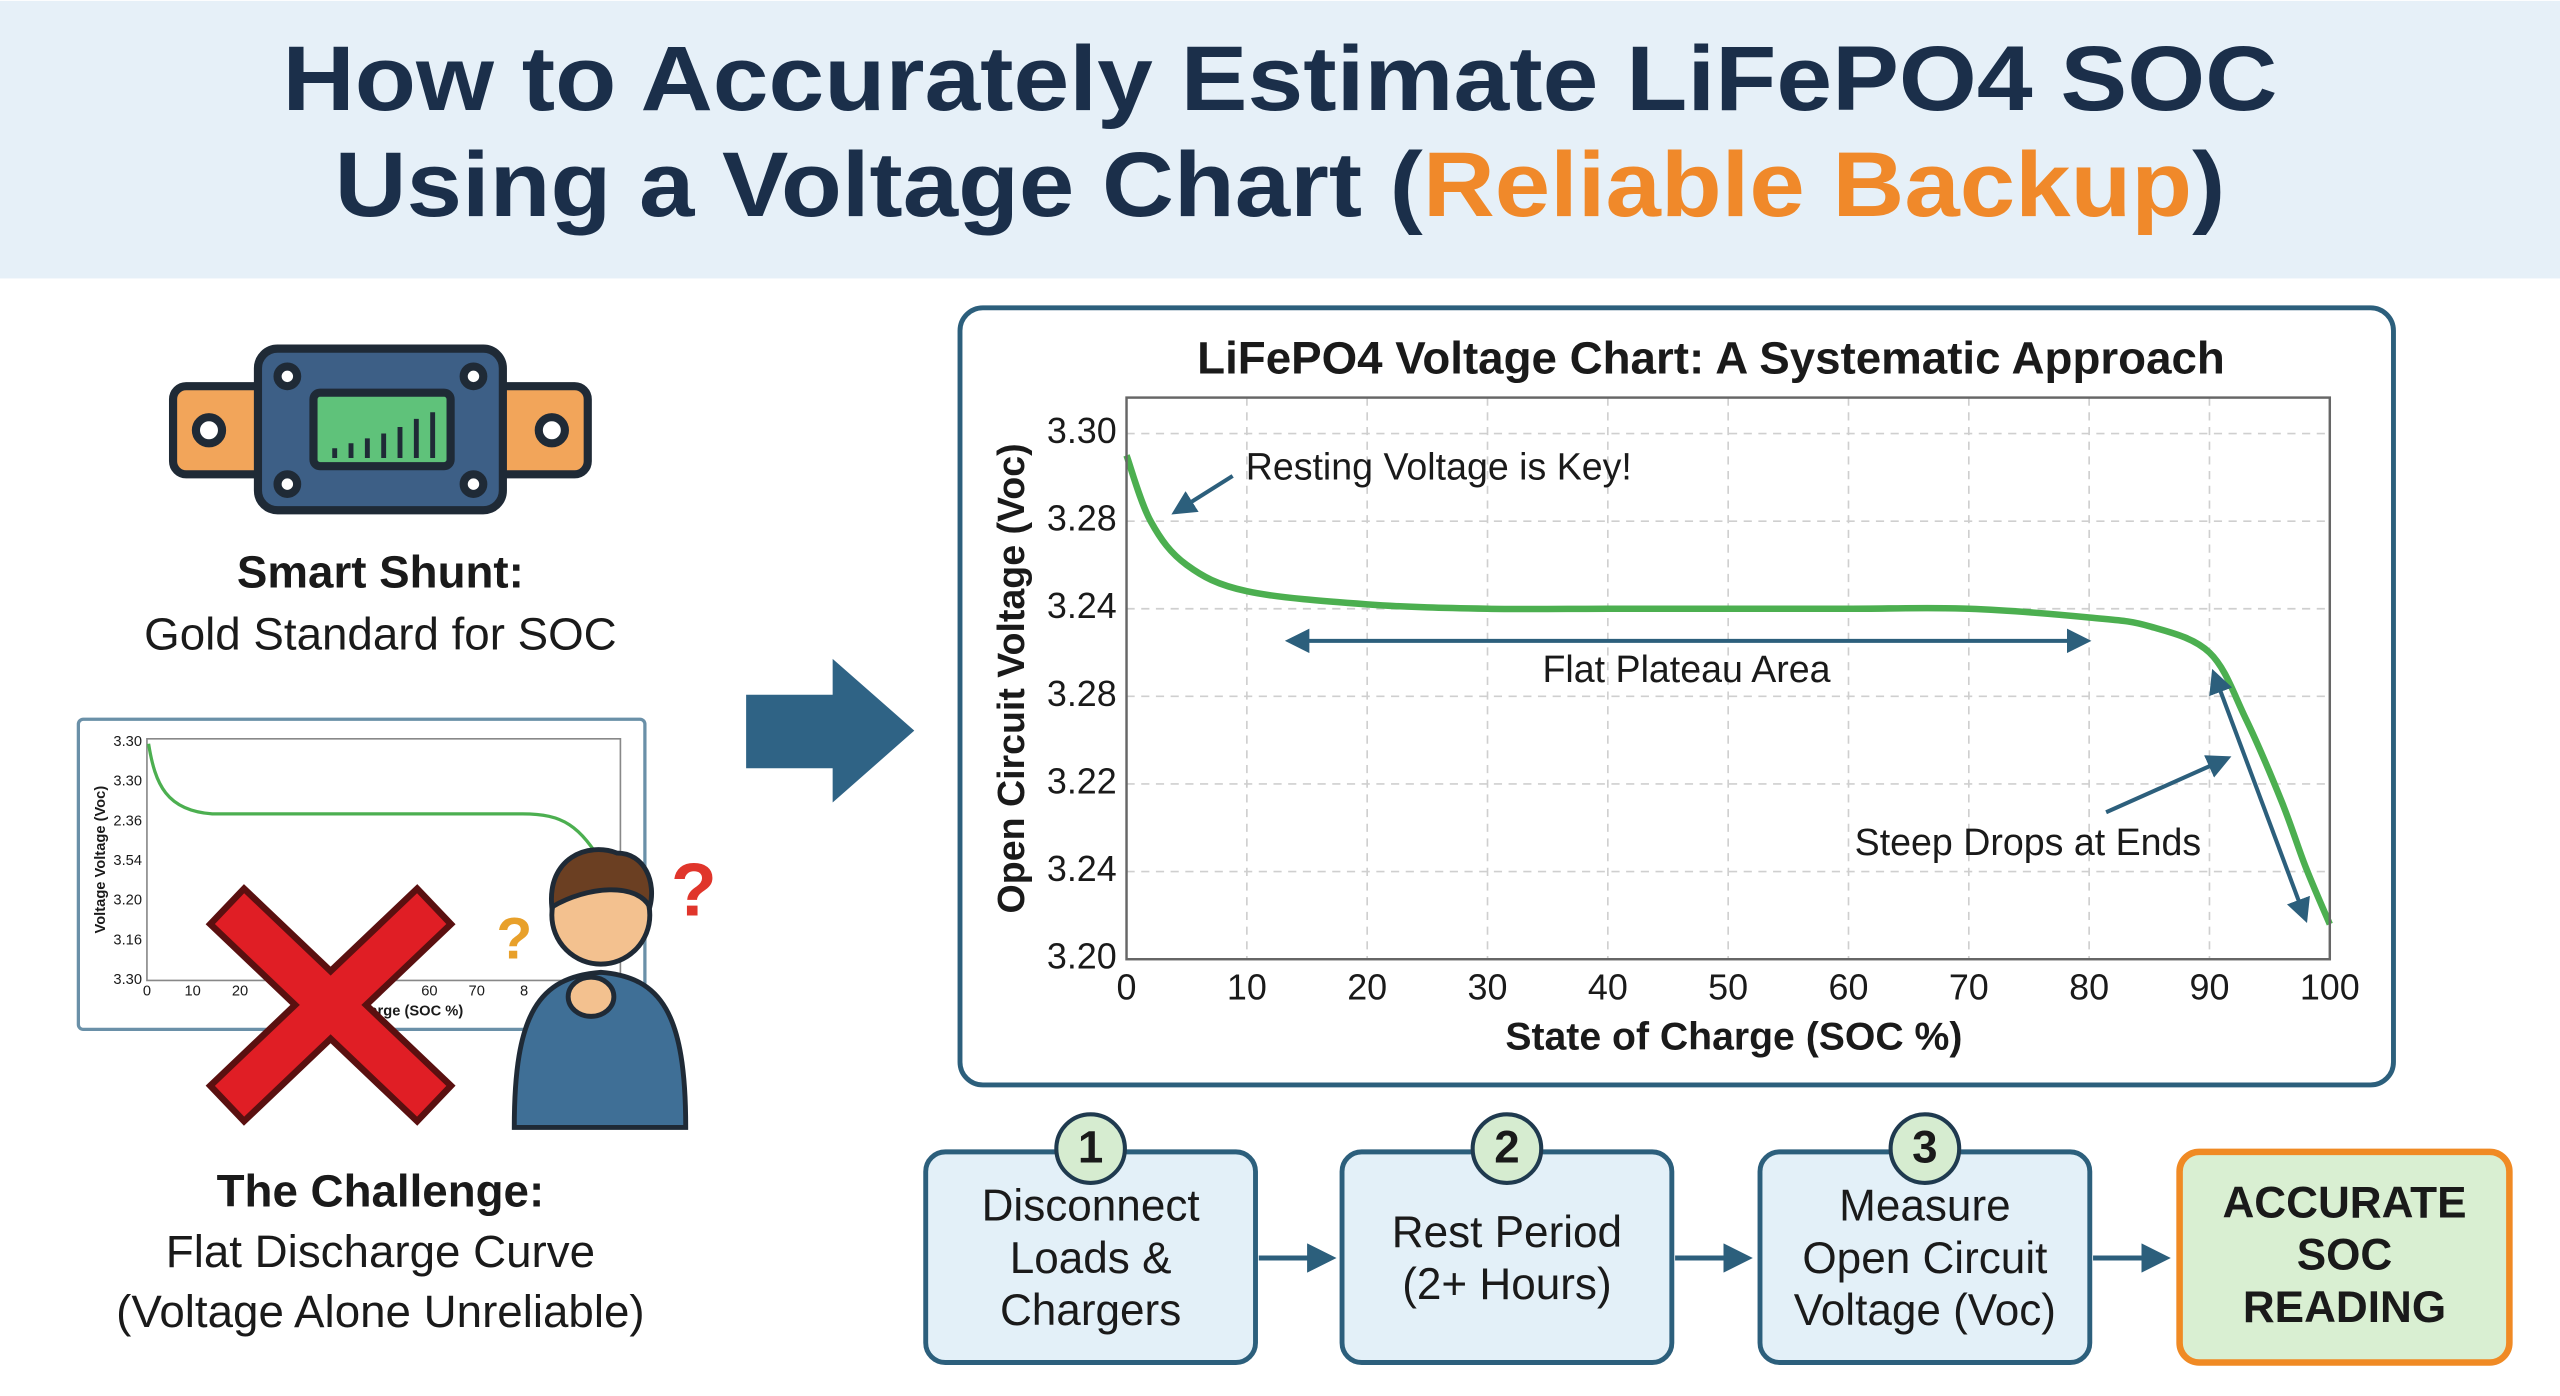 Image resolution: width=2560 pixels, height=1396 pixels. Describe the element at coordinates (1090, 1310) in the screenshot. I see `step-text: Chargers` at that location.